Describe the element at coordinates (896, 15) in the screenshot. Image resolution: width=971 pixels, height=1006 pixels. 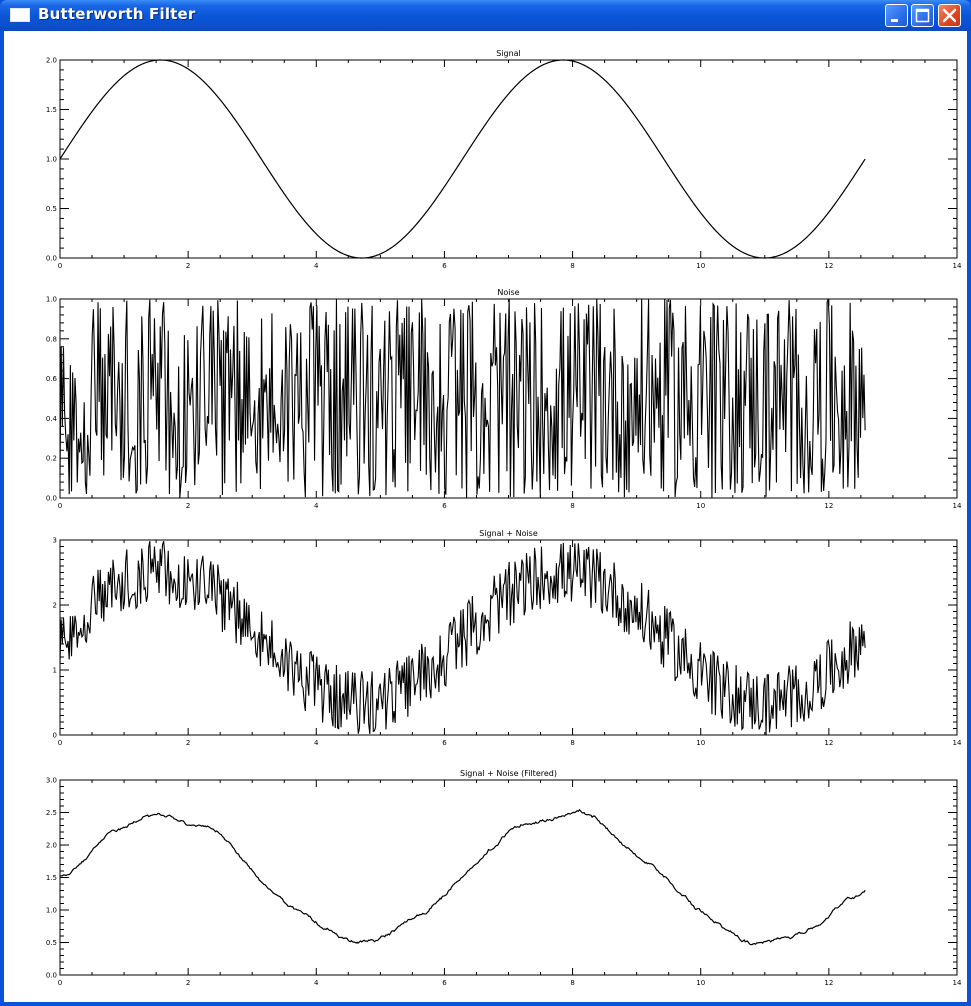
I see `minimize-button` at that location.